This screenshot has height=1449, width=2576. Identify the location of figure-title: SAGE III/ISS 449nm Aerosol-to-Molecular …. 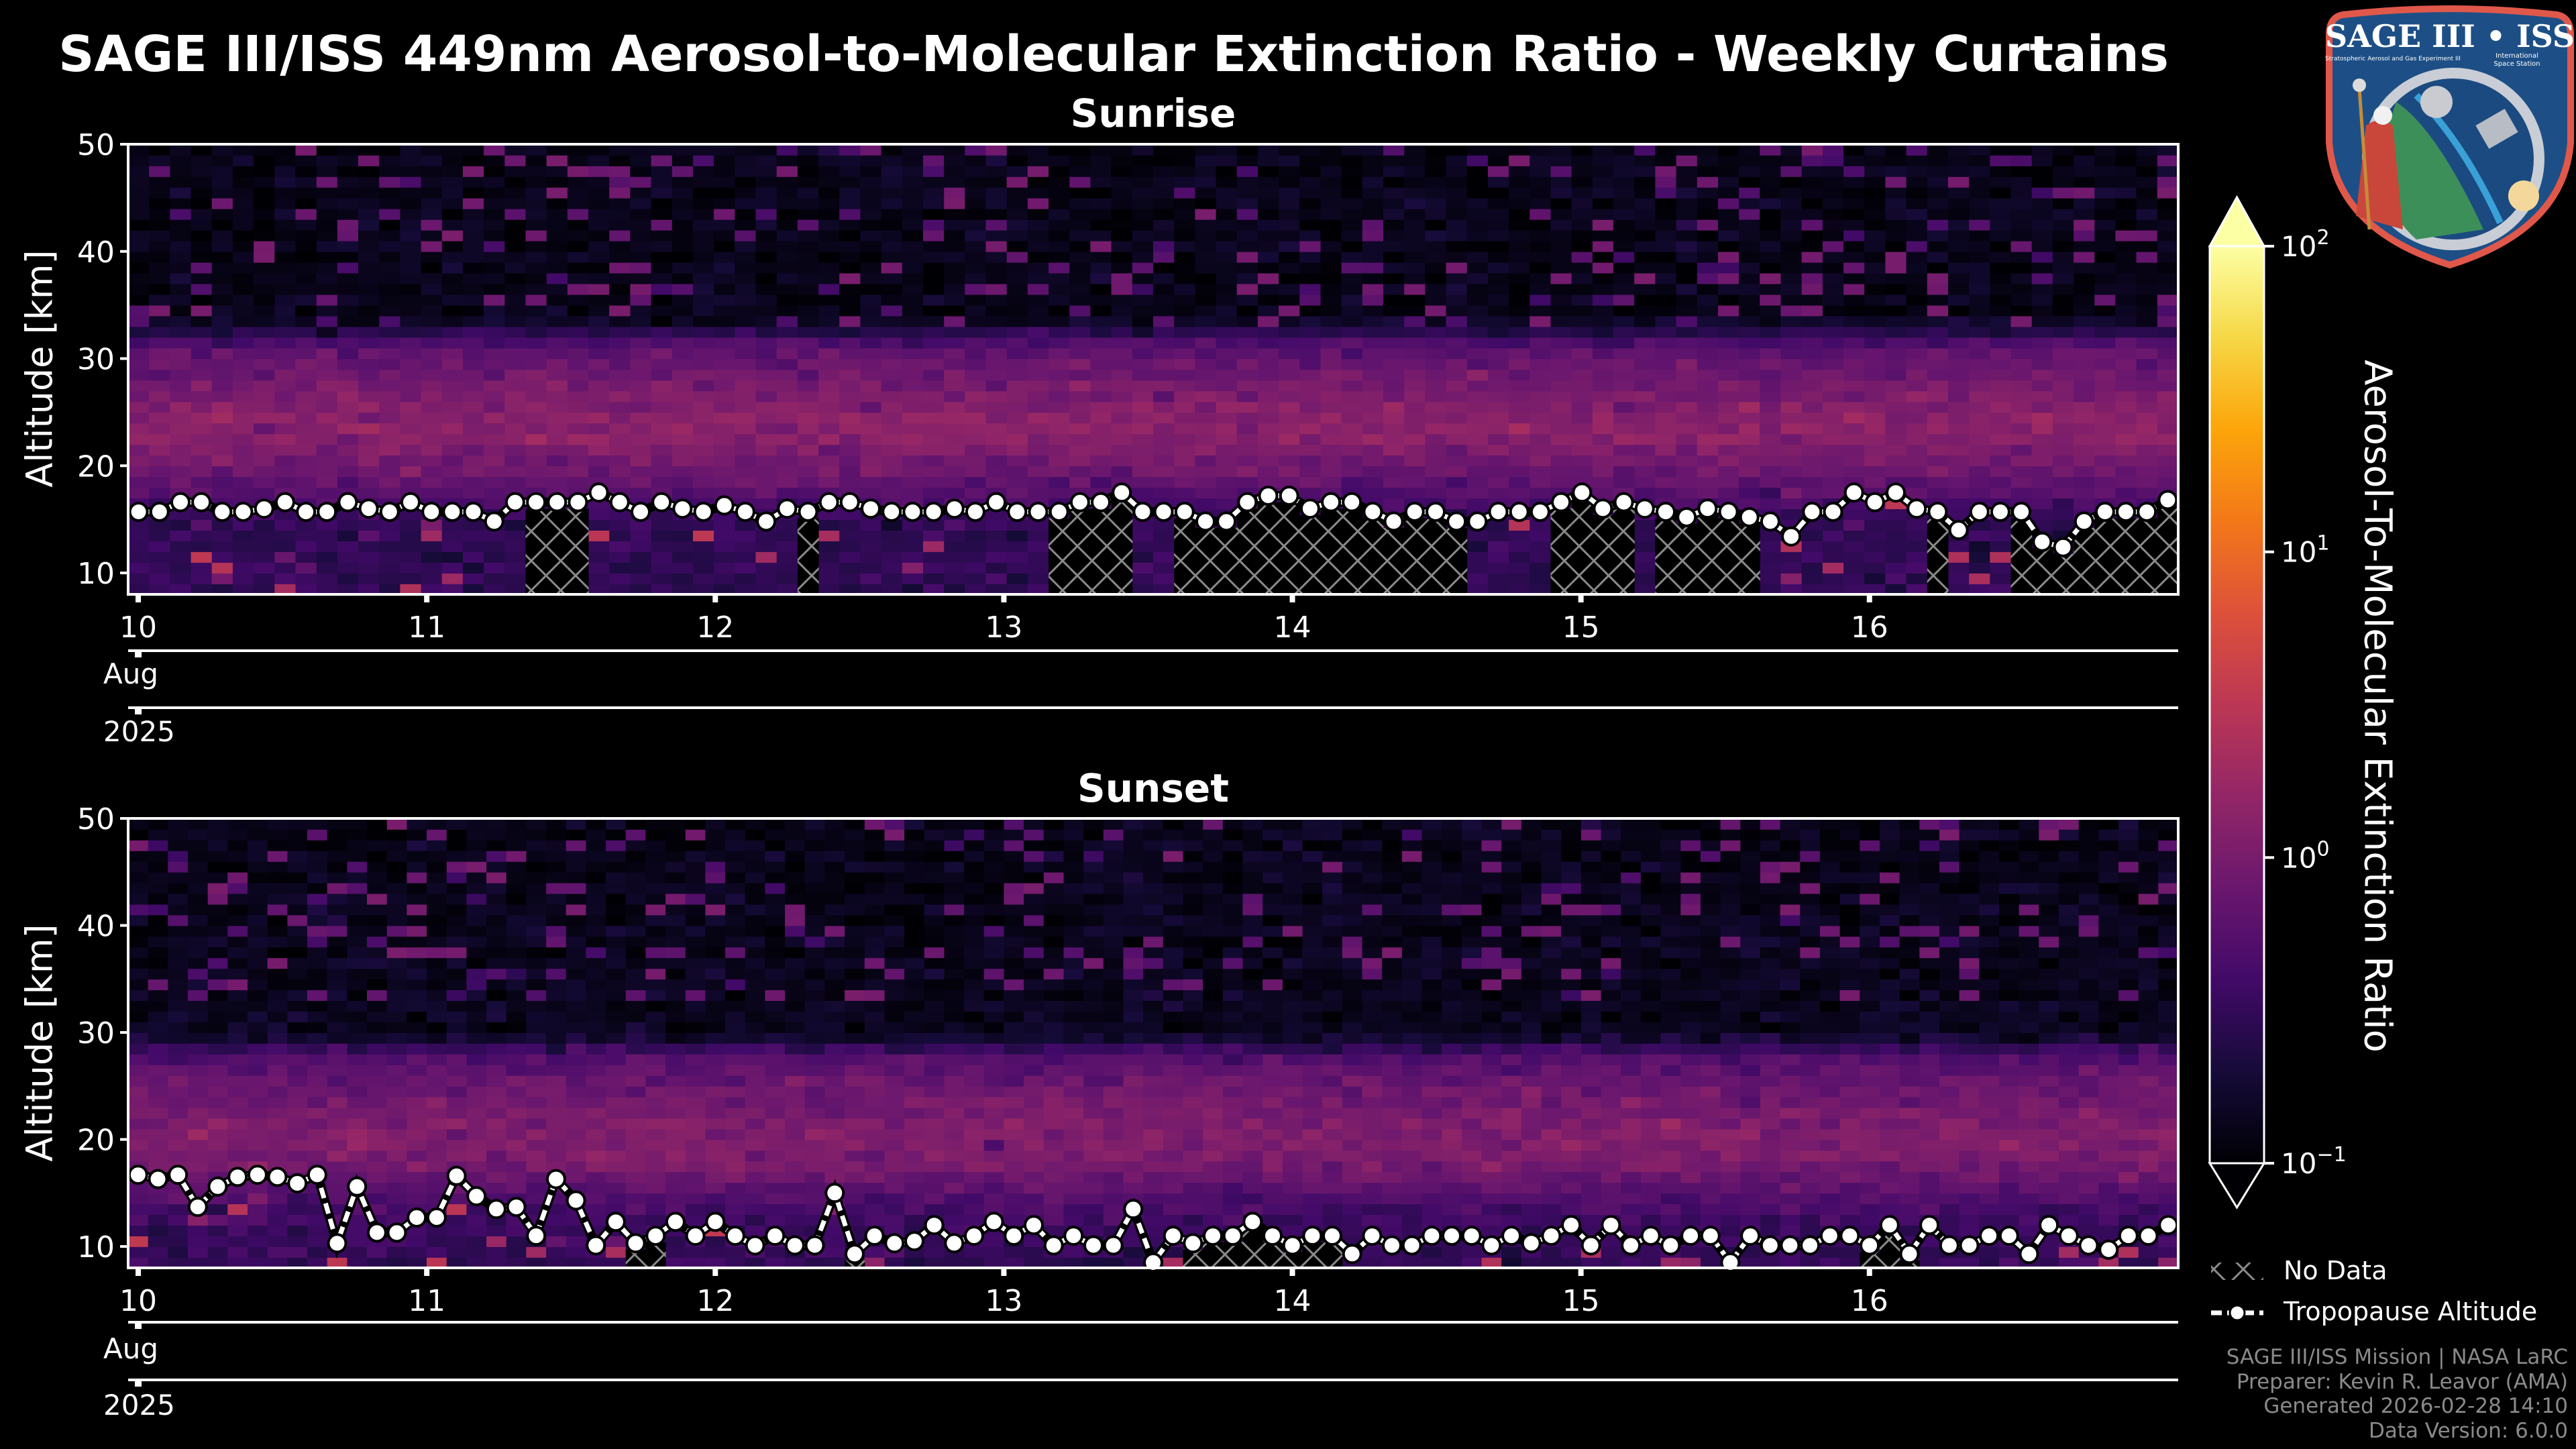
(1113, 54).